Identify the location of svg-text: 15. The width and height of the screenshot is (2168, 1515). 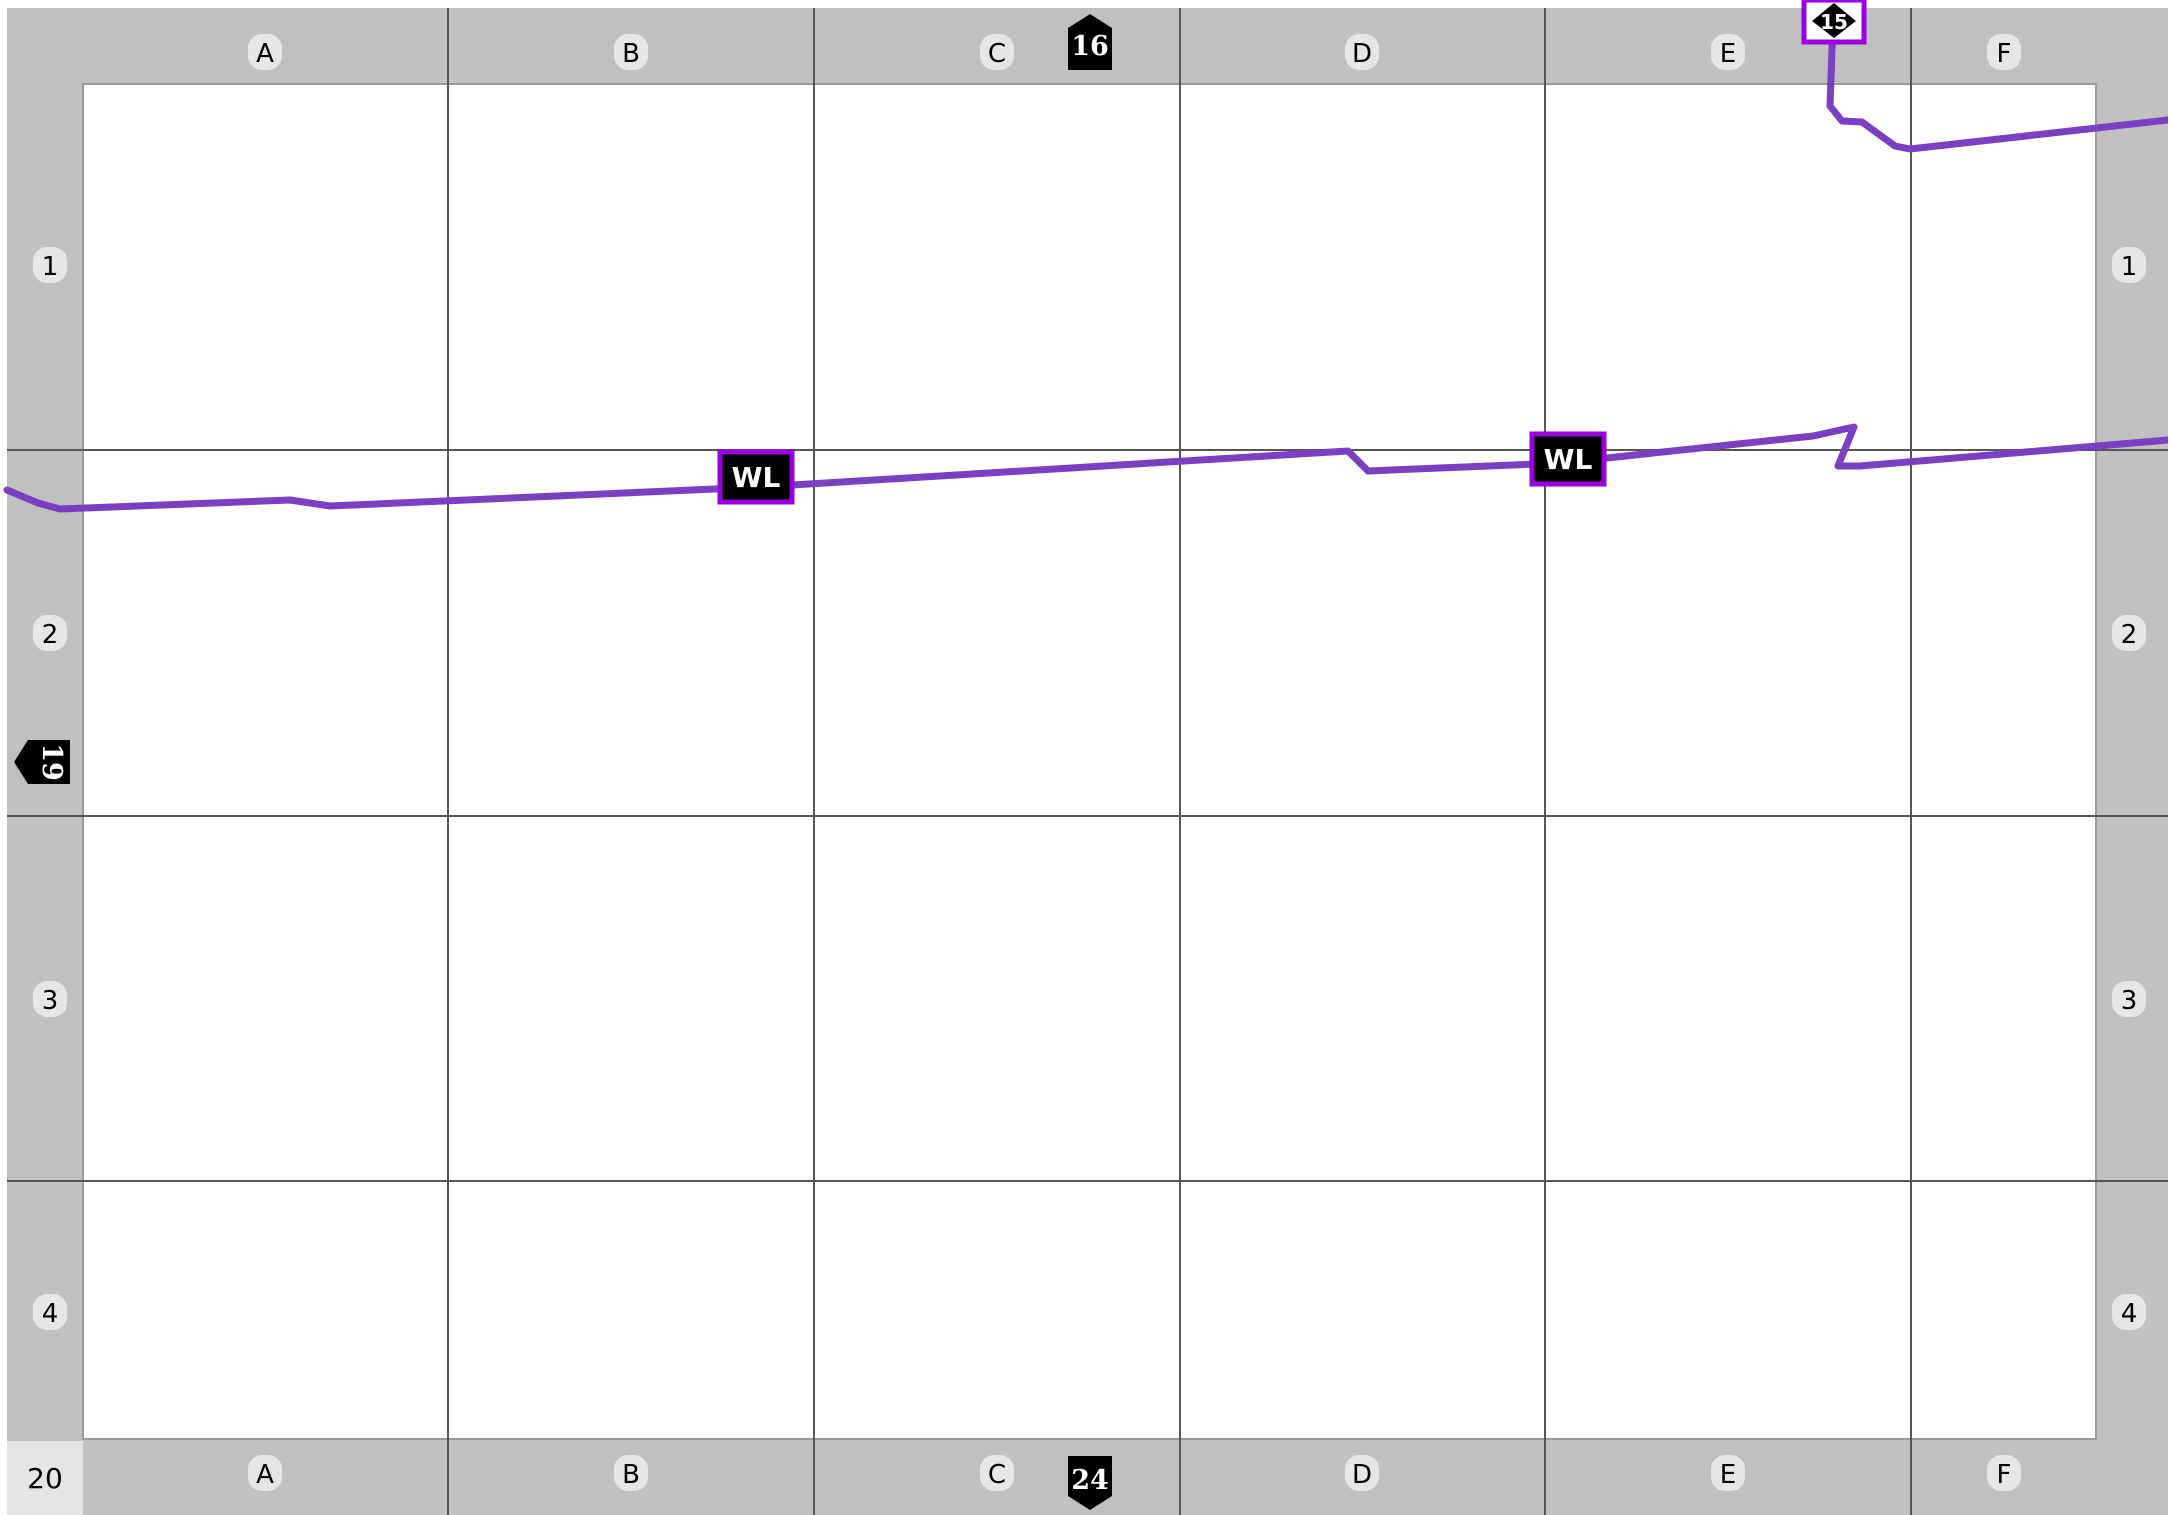
(1834, 22).